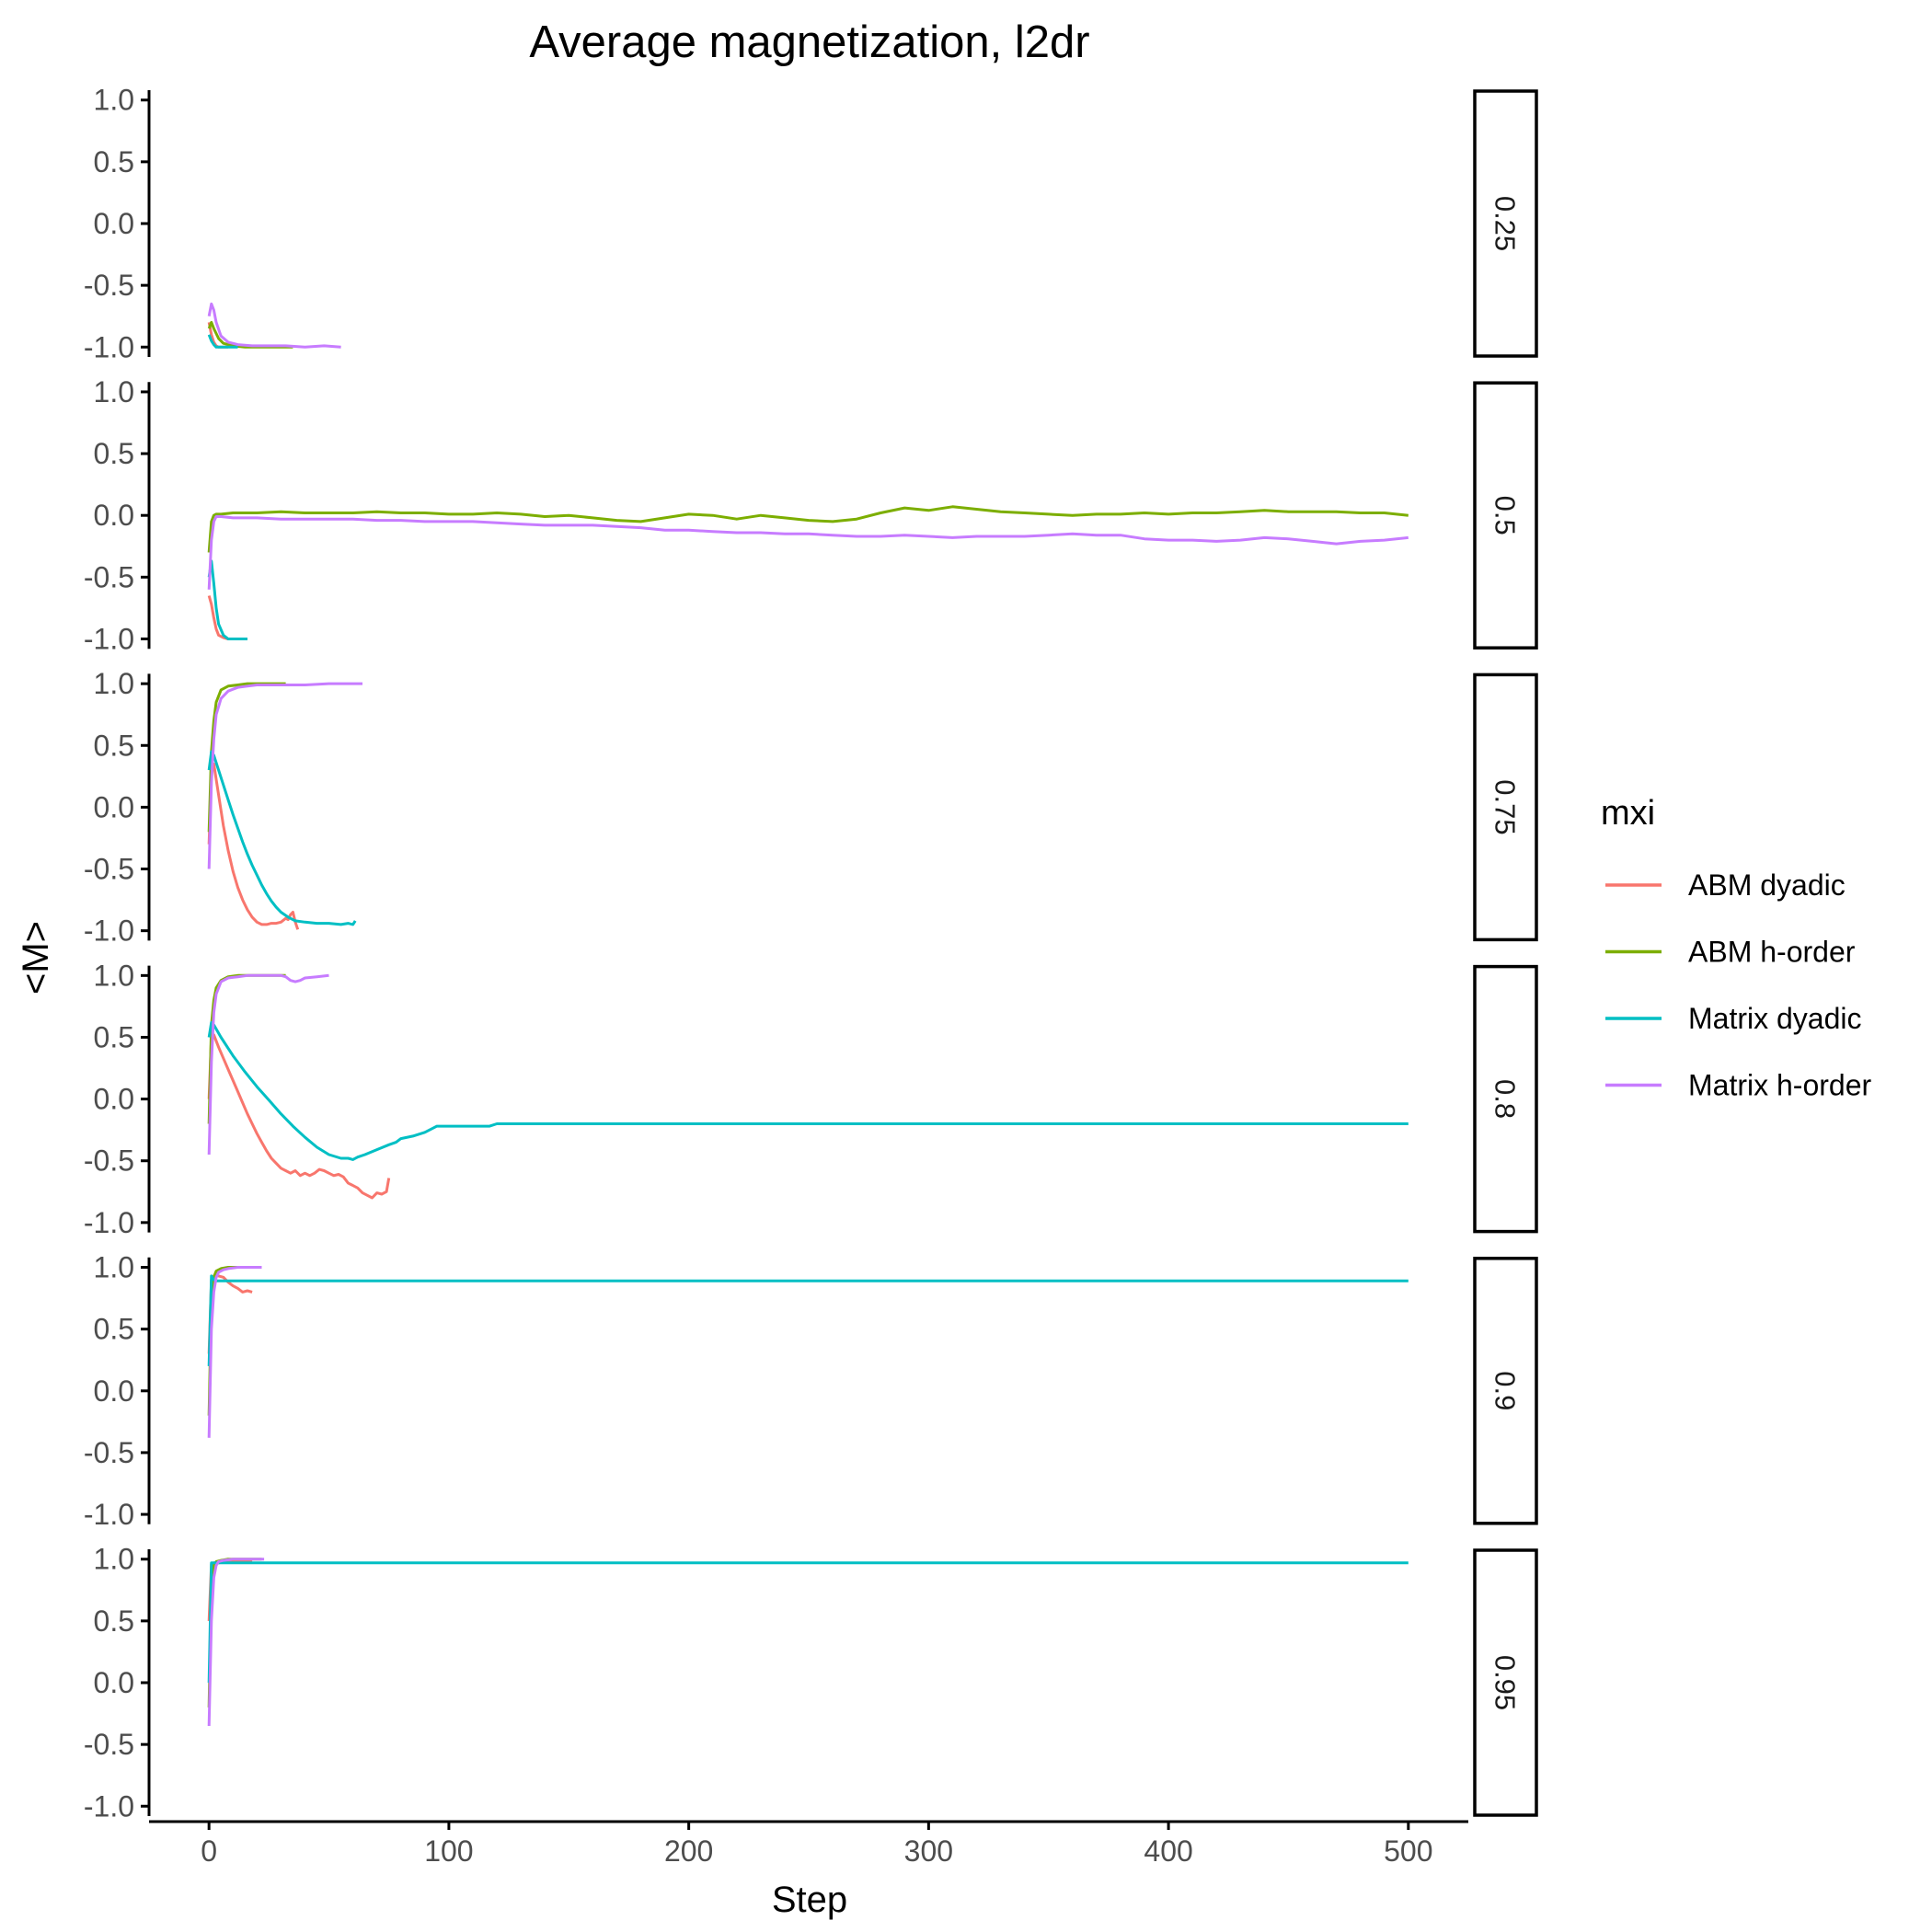 The height and width of the screenshot is (1932, 1932). I want to click on facet-panel: -1.0 -0.5 0.0 0.5 1.0 0.9, so click(811, 1391).